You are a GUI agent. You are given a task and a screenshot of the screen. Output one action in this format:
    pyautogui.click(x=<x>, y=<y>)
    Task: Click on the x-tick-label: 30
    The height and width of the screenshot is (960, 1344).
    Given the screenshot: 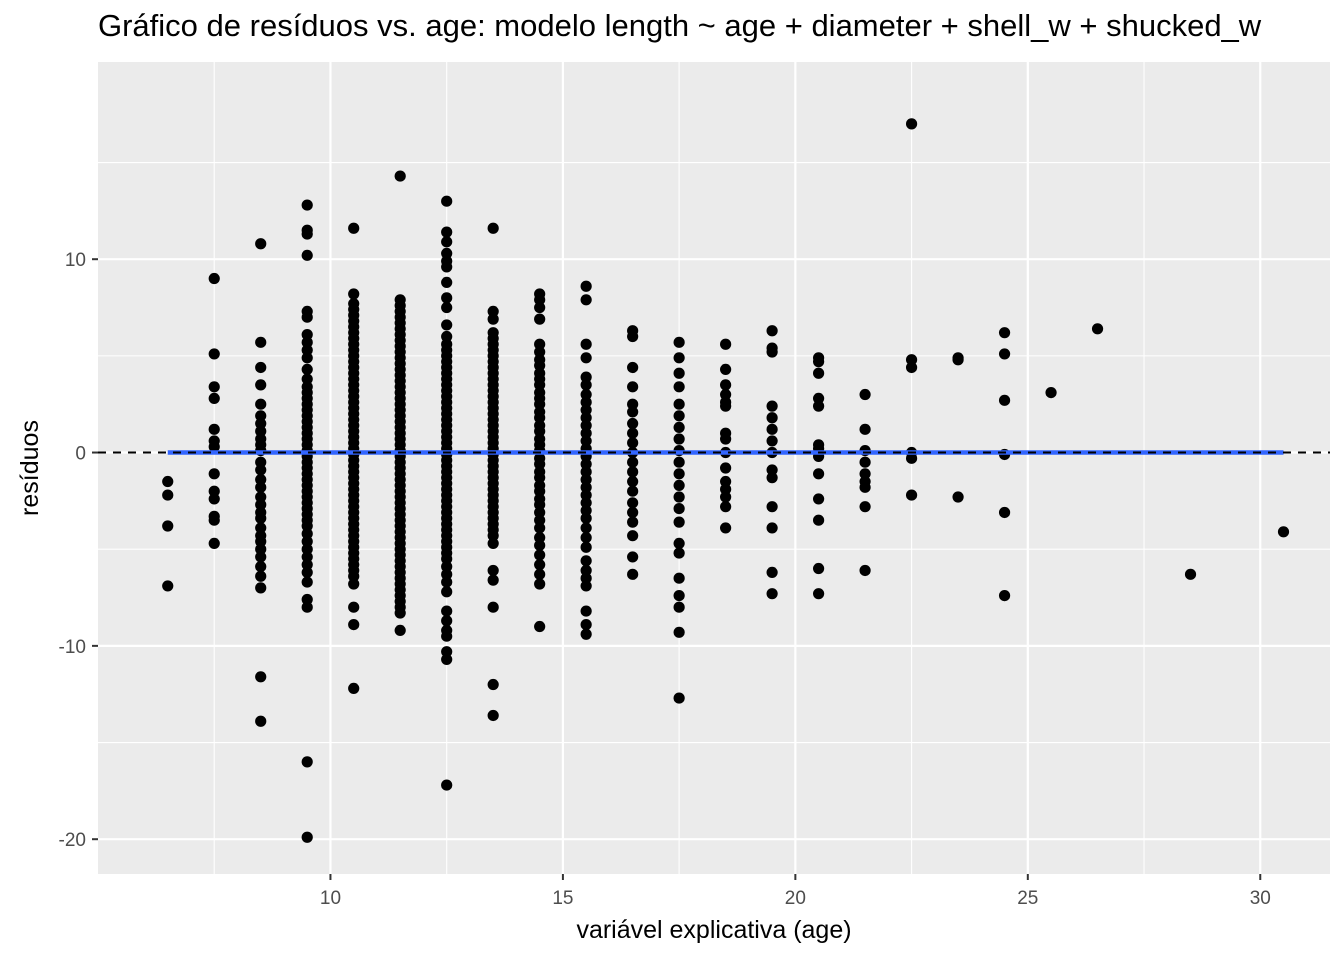 What is the action you would take?
    pyautogui.click(x=1260, y=898)
    